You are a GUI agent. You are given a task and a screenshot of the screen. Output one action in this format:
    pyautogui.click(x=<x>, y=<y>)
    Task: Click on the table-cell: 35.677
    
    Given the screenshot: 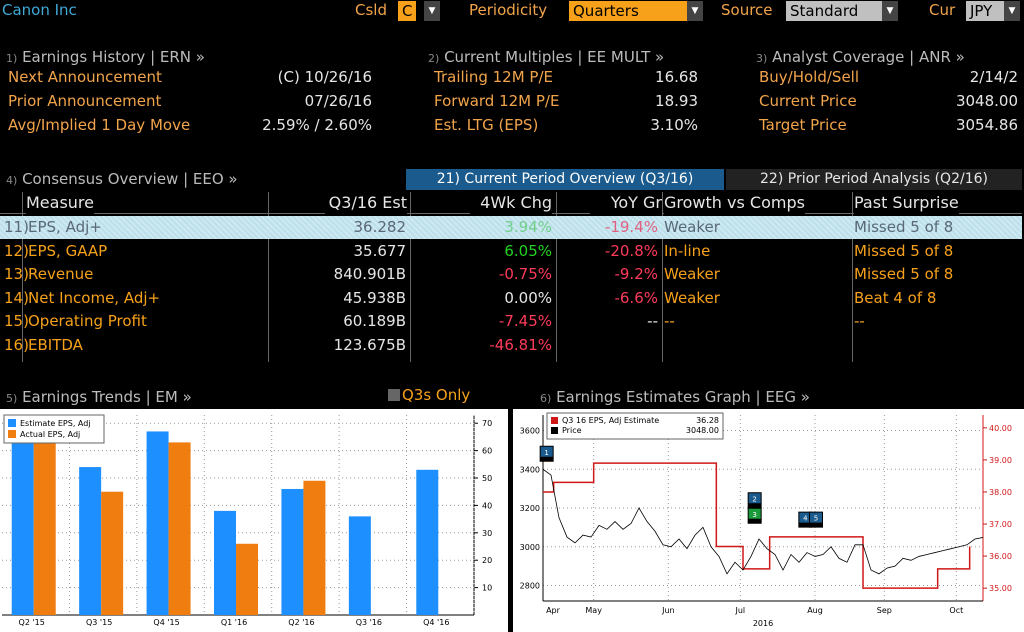 What is the action you would take?
    pyautogui.click(x=380, y=250)
    